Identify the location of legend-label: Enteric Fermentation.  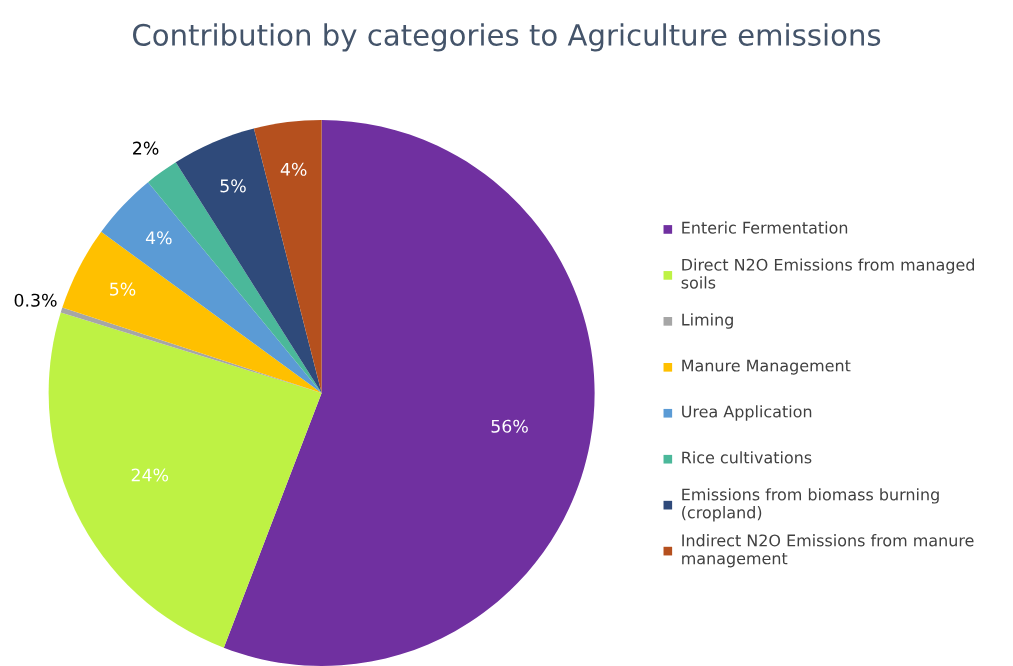
(765, 227).